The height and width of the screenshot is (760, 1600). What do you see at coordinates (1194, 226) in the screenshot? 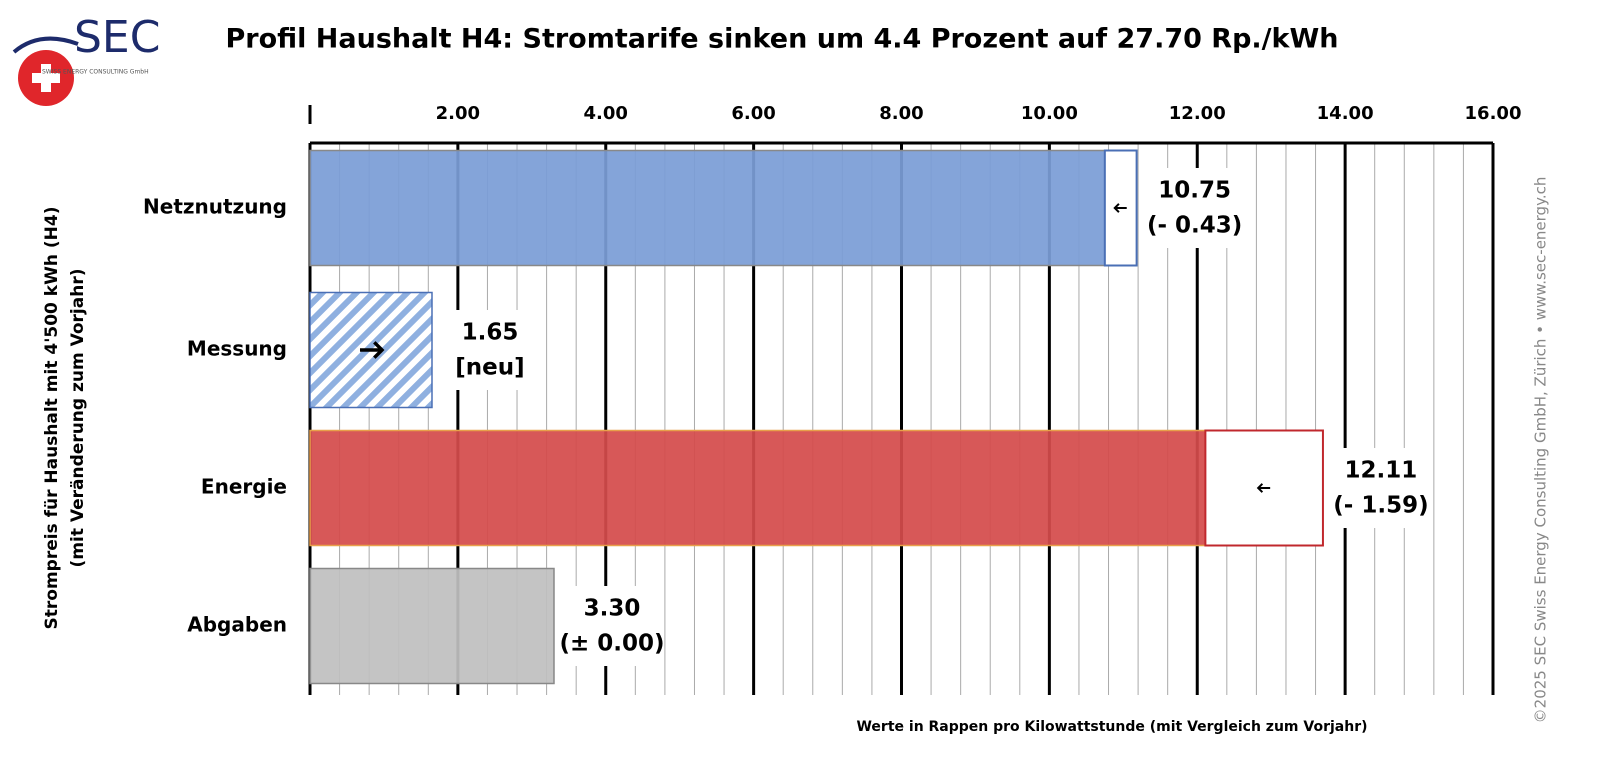
I see `change-label: (- 0.43)` at bounding box center [1194, 226].